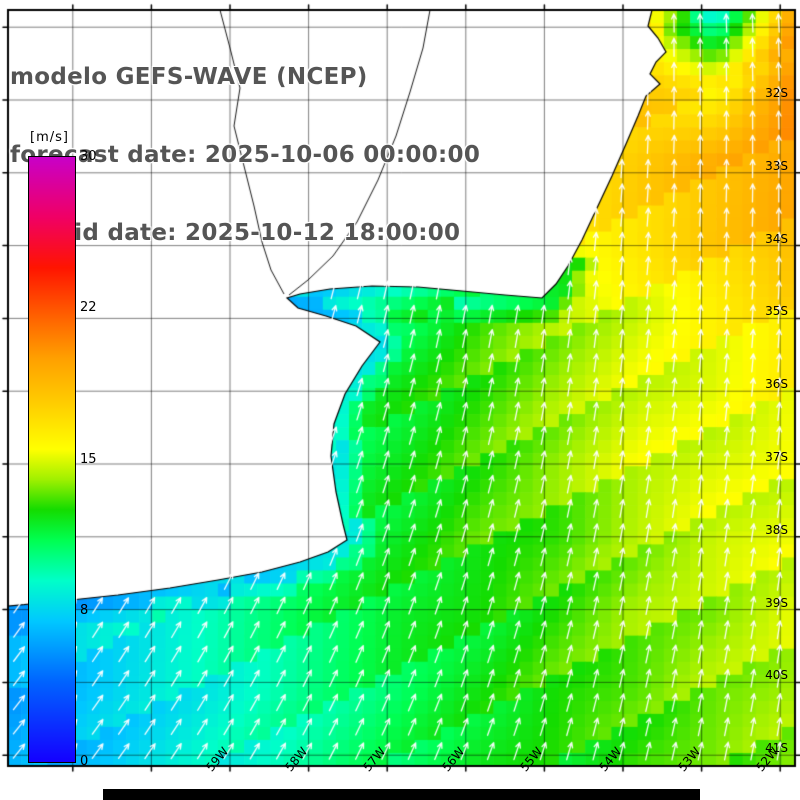 The height and width of the screenshot is (800, 800). I want to click on latitude-label: 41S, so click(776, 748).